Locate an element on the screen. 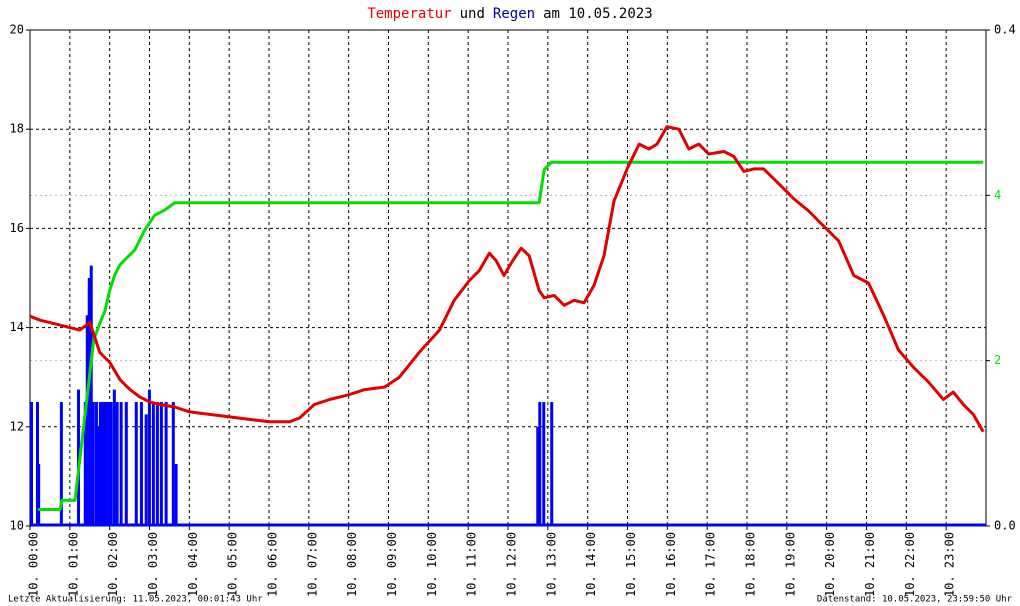 Image resolution: width=1020 pixels, height=606 pixels. x-tick-label: 10. 21:00 is located at coordinates (870, 564).